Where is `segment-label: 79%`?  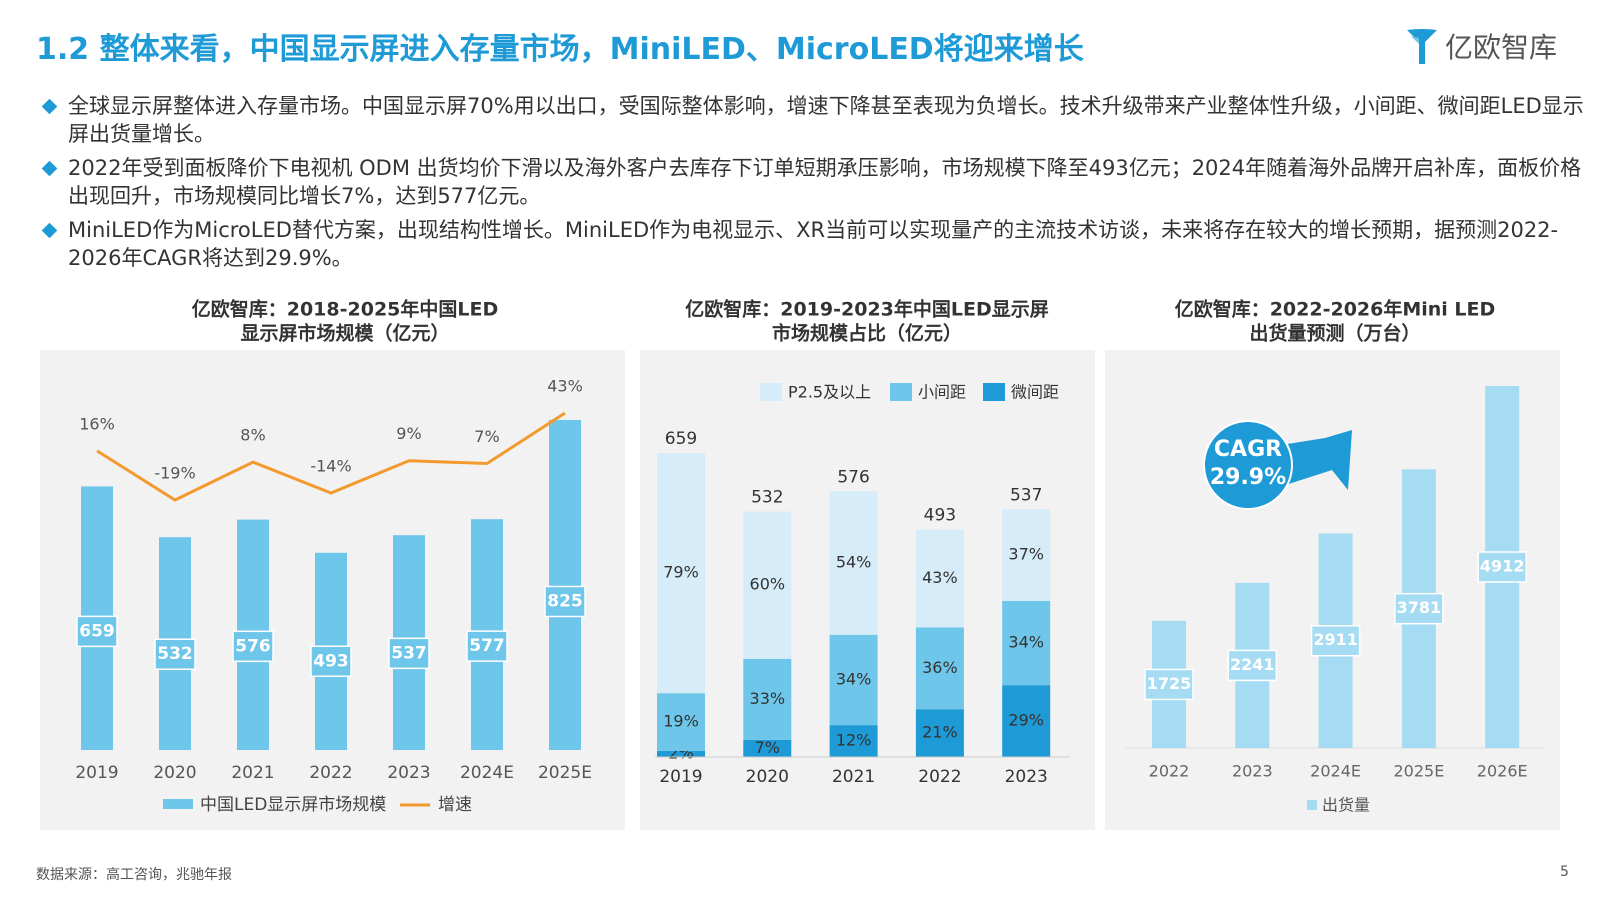 segment-label: 79% is located at coordinates (681, 572).